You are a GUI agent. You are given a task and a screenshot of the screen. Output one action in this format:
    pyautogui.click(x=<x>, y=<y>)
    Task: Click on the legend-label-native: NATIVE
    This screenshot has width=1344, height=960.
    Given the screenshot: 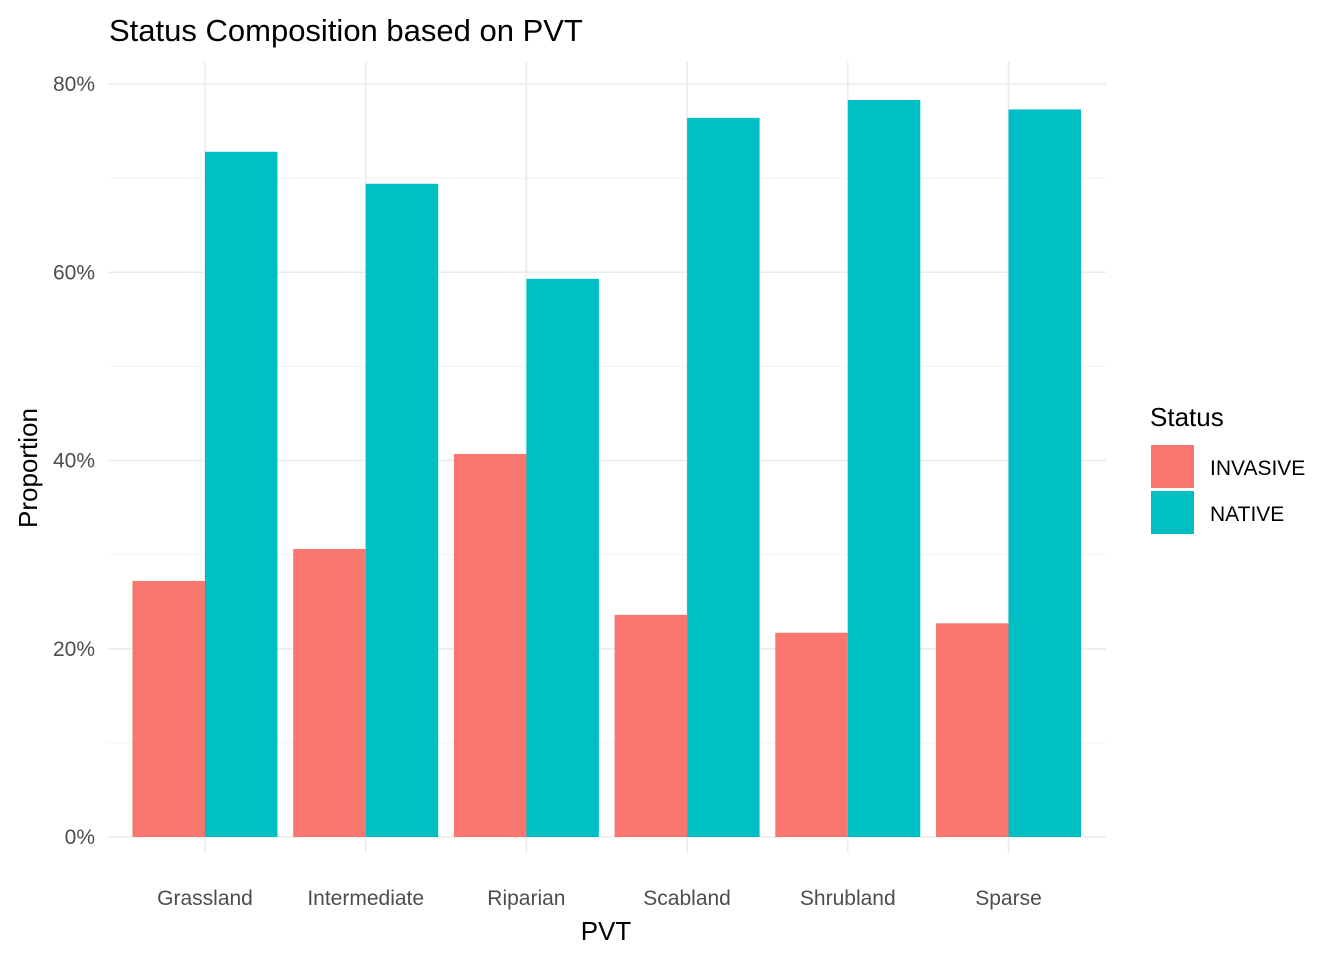 What is the action you would take?
    pyautogui.click(x=1247, y=514)
    